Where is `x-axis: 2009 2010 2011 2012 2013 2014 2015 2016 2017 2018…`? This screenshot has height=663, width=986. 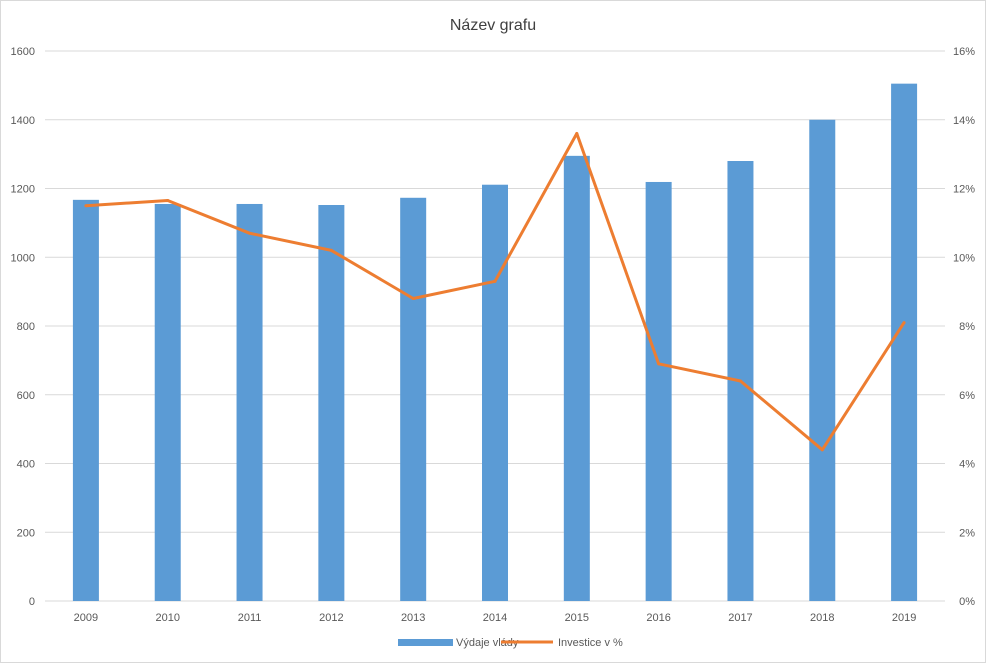
x-axis: 2009 2010 2011 2012 2013 2014 2015 2016 2017 2018… is located at coordinates (495, 618).